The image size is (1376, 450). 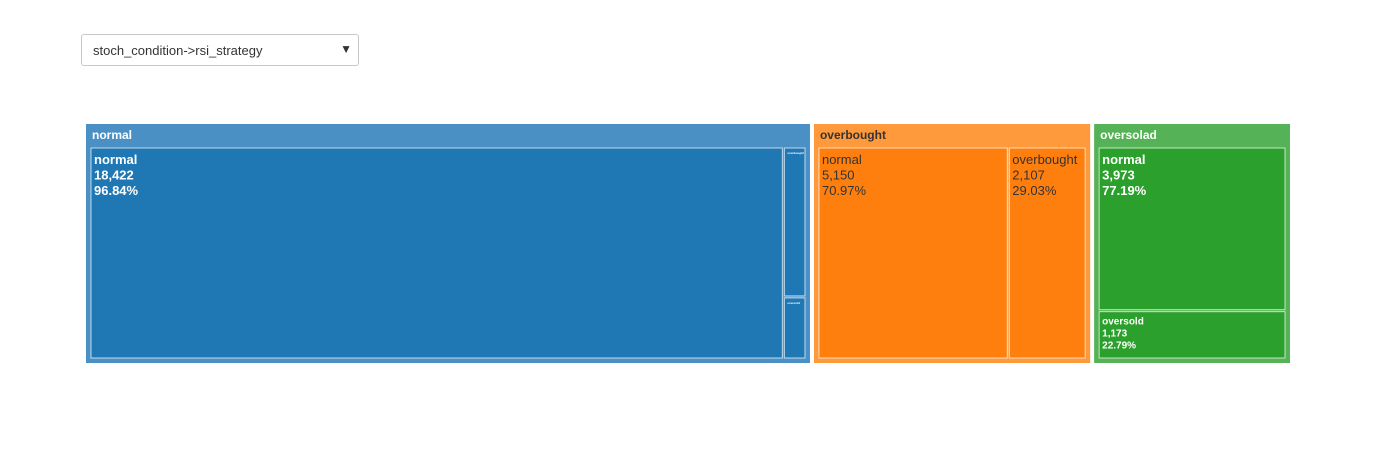 I want to click on treemap-leaf-percent: 96.84%, so click(x=116, y=190).